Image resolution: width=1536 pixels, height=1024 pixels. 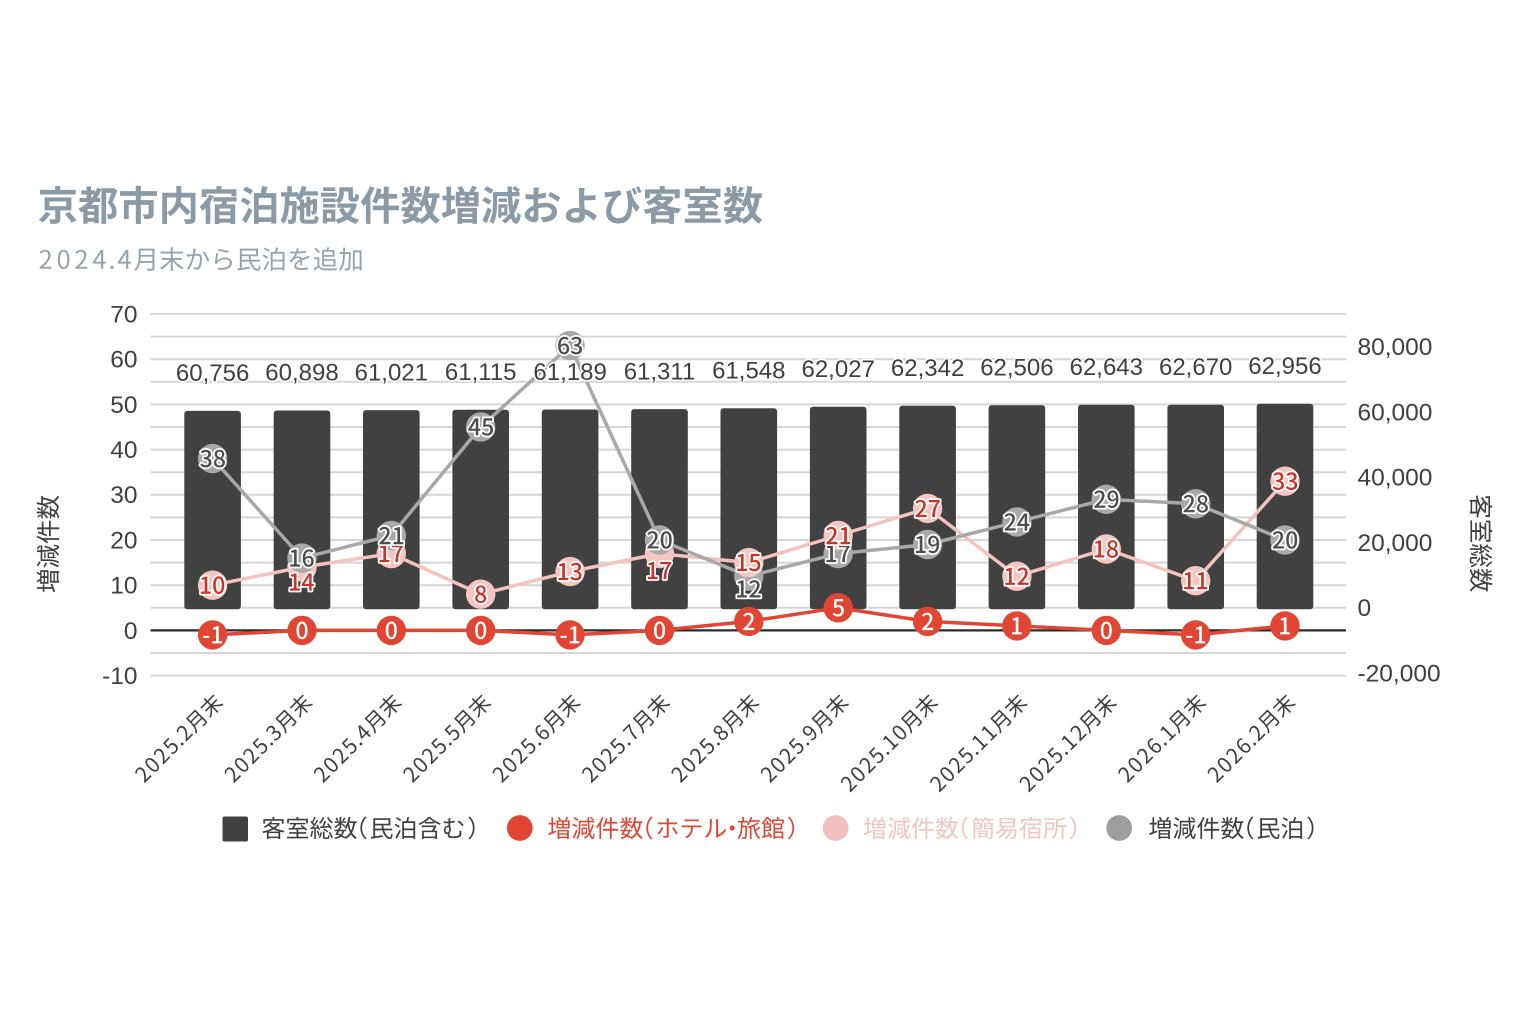 I want to click on svg-text: 60,898, so click(x=301, y=373).